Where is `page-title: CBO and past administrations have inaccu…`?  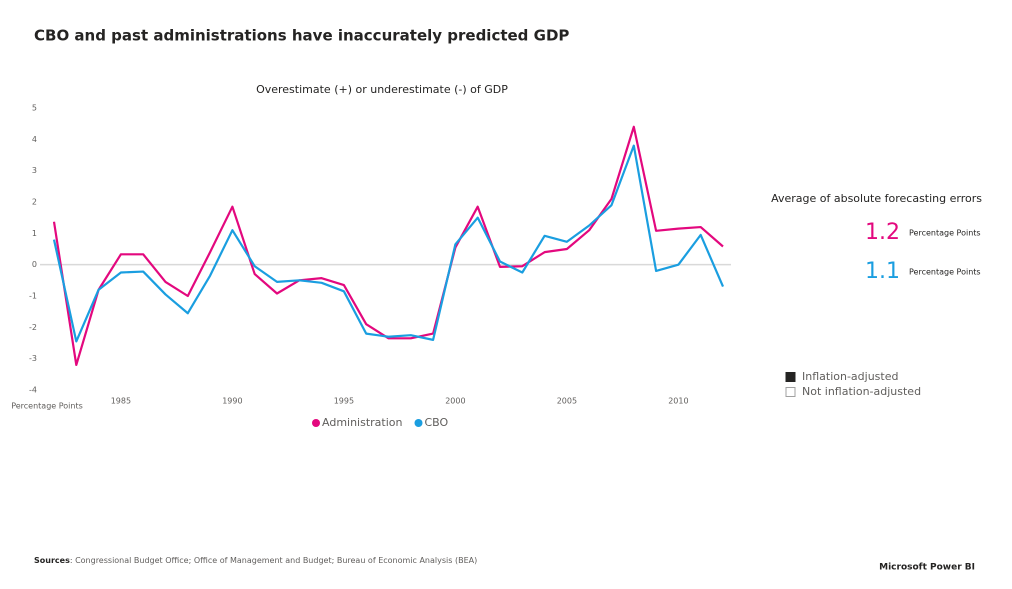 page-title: CBO and past administrations have inaccu… is located at coordinates (301, 36).